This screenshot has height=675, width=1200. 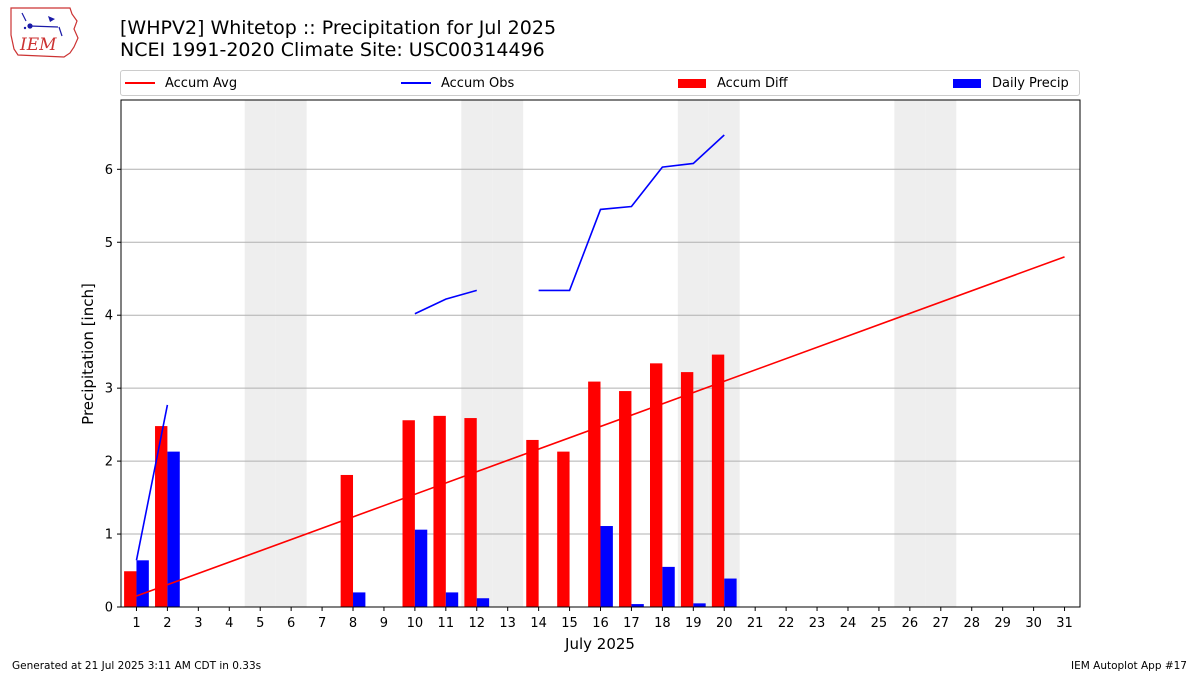 I want to click on legend-swatch-accum-obs, so click(x=416, y=83).